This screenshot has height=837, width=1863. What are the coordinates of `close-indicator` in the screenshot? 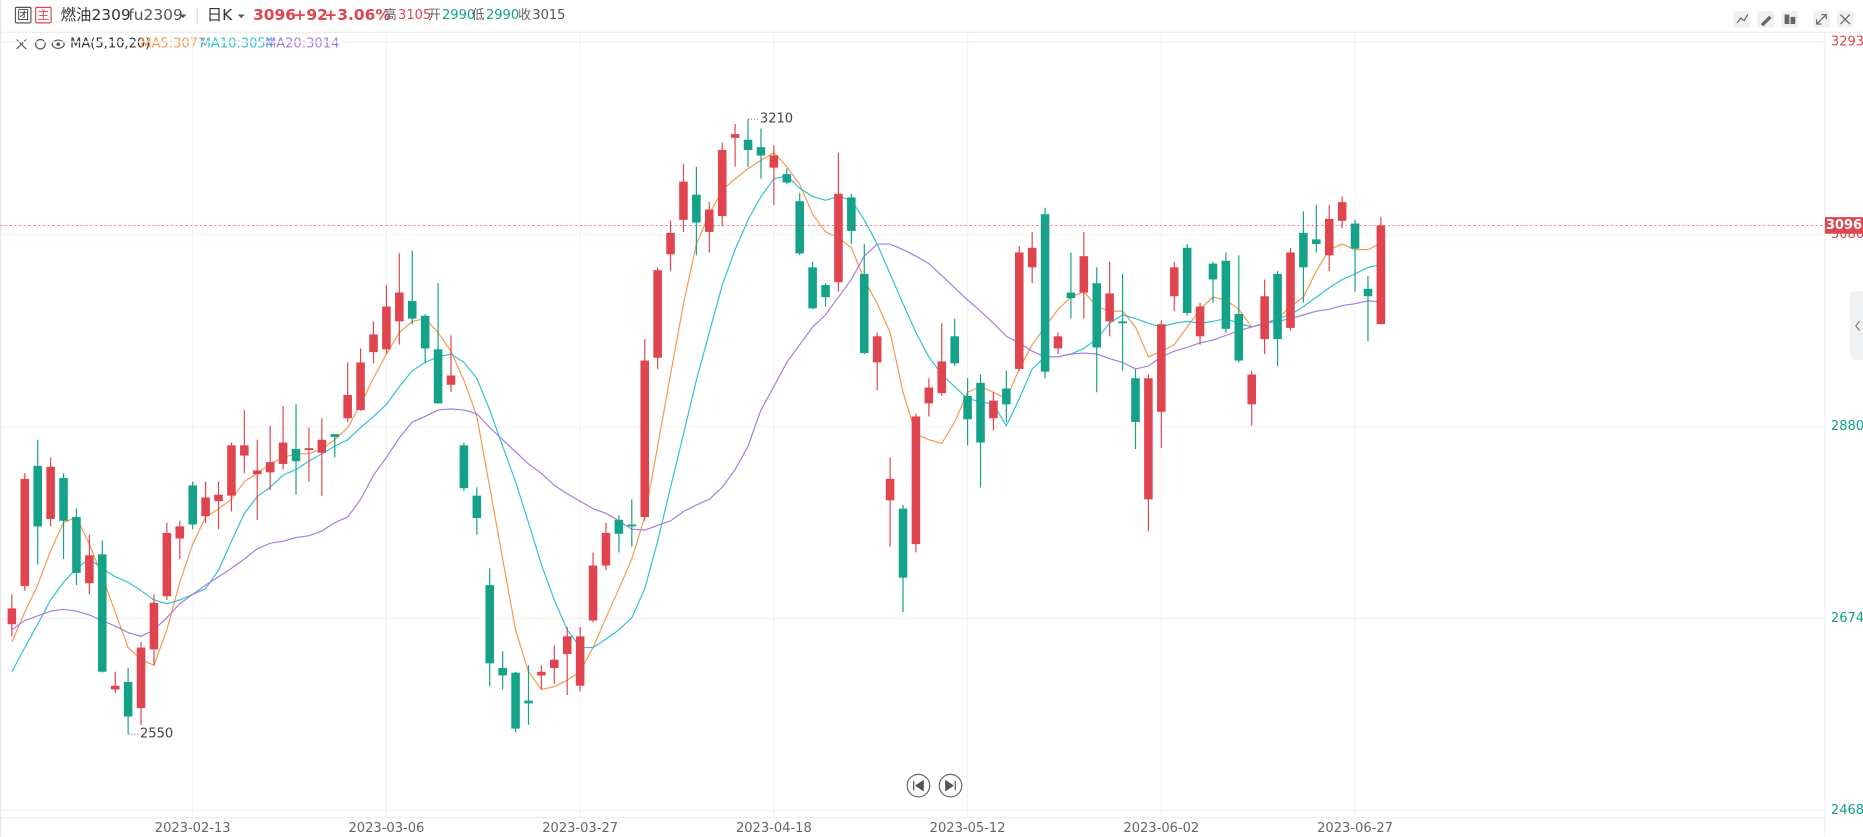 It's located at (21, 44).